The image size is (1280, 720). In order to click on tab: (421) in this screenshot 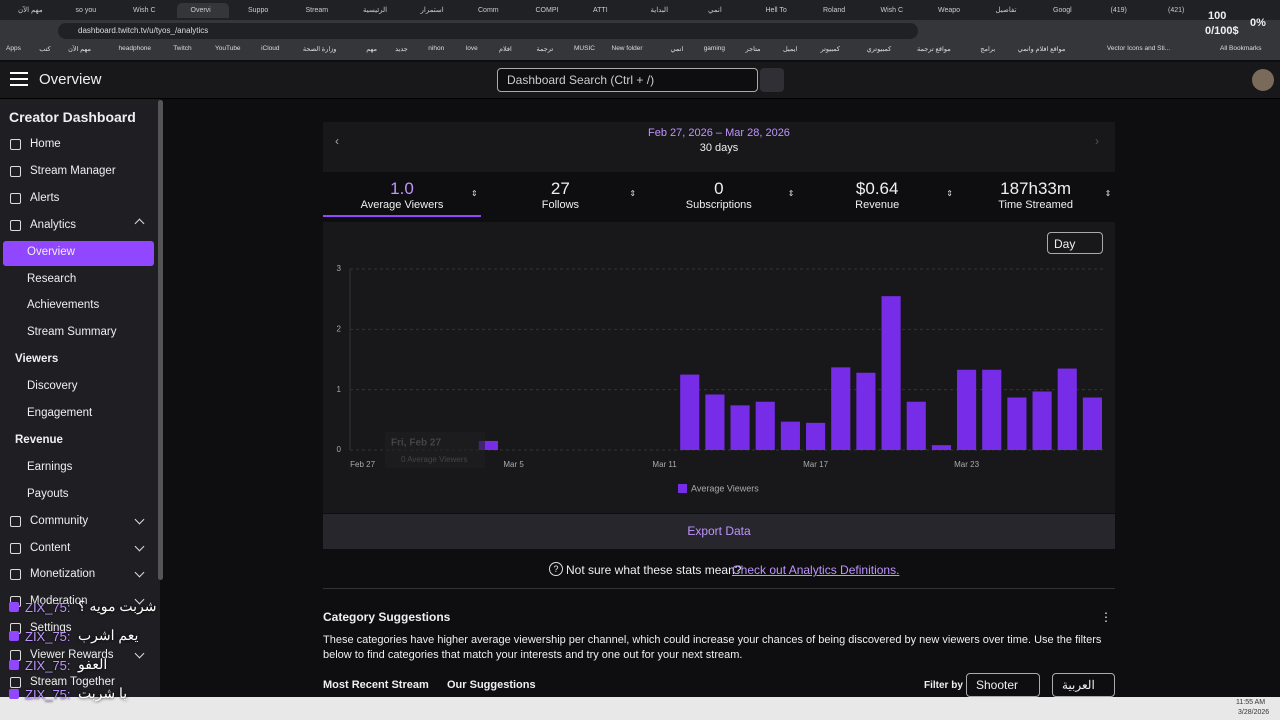, I will do `click(1176, 10)`.